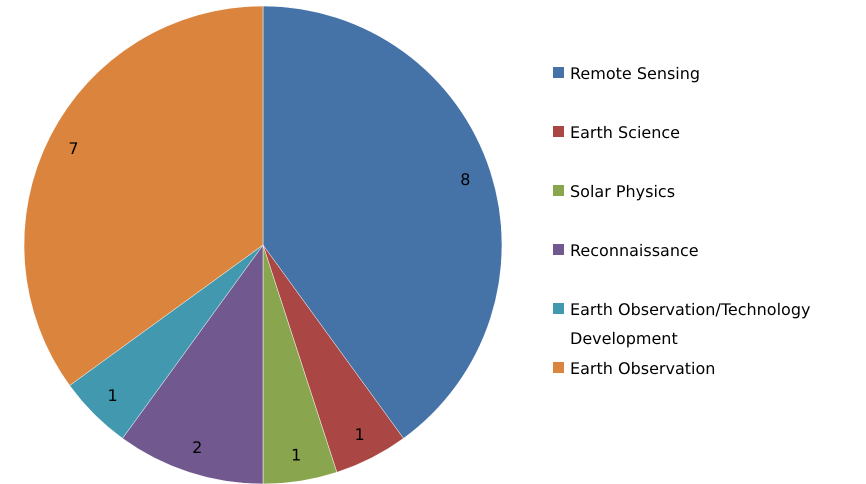 The width and height of the screenshot is (866, 484). I want to click on legend-label: Reconnaissance, so click(634, 250).